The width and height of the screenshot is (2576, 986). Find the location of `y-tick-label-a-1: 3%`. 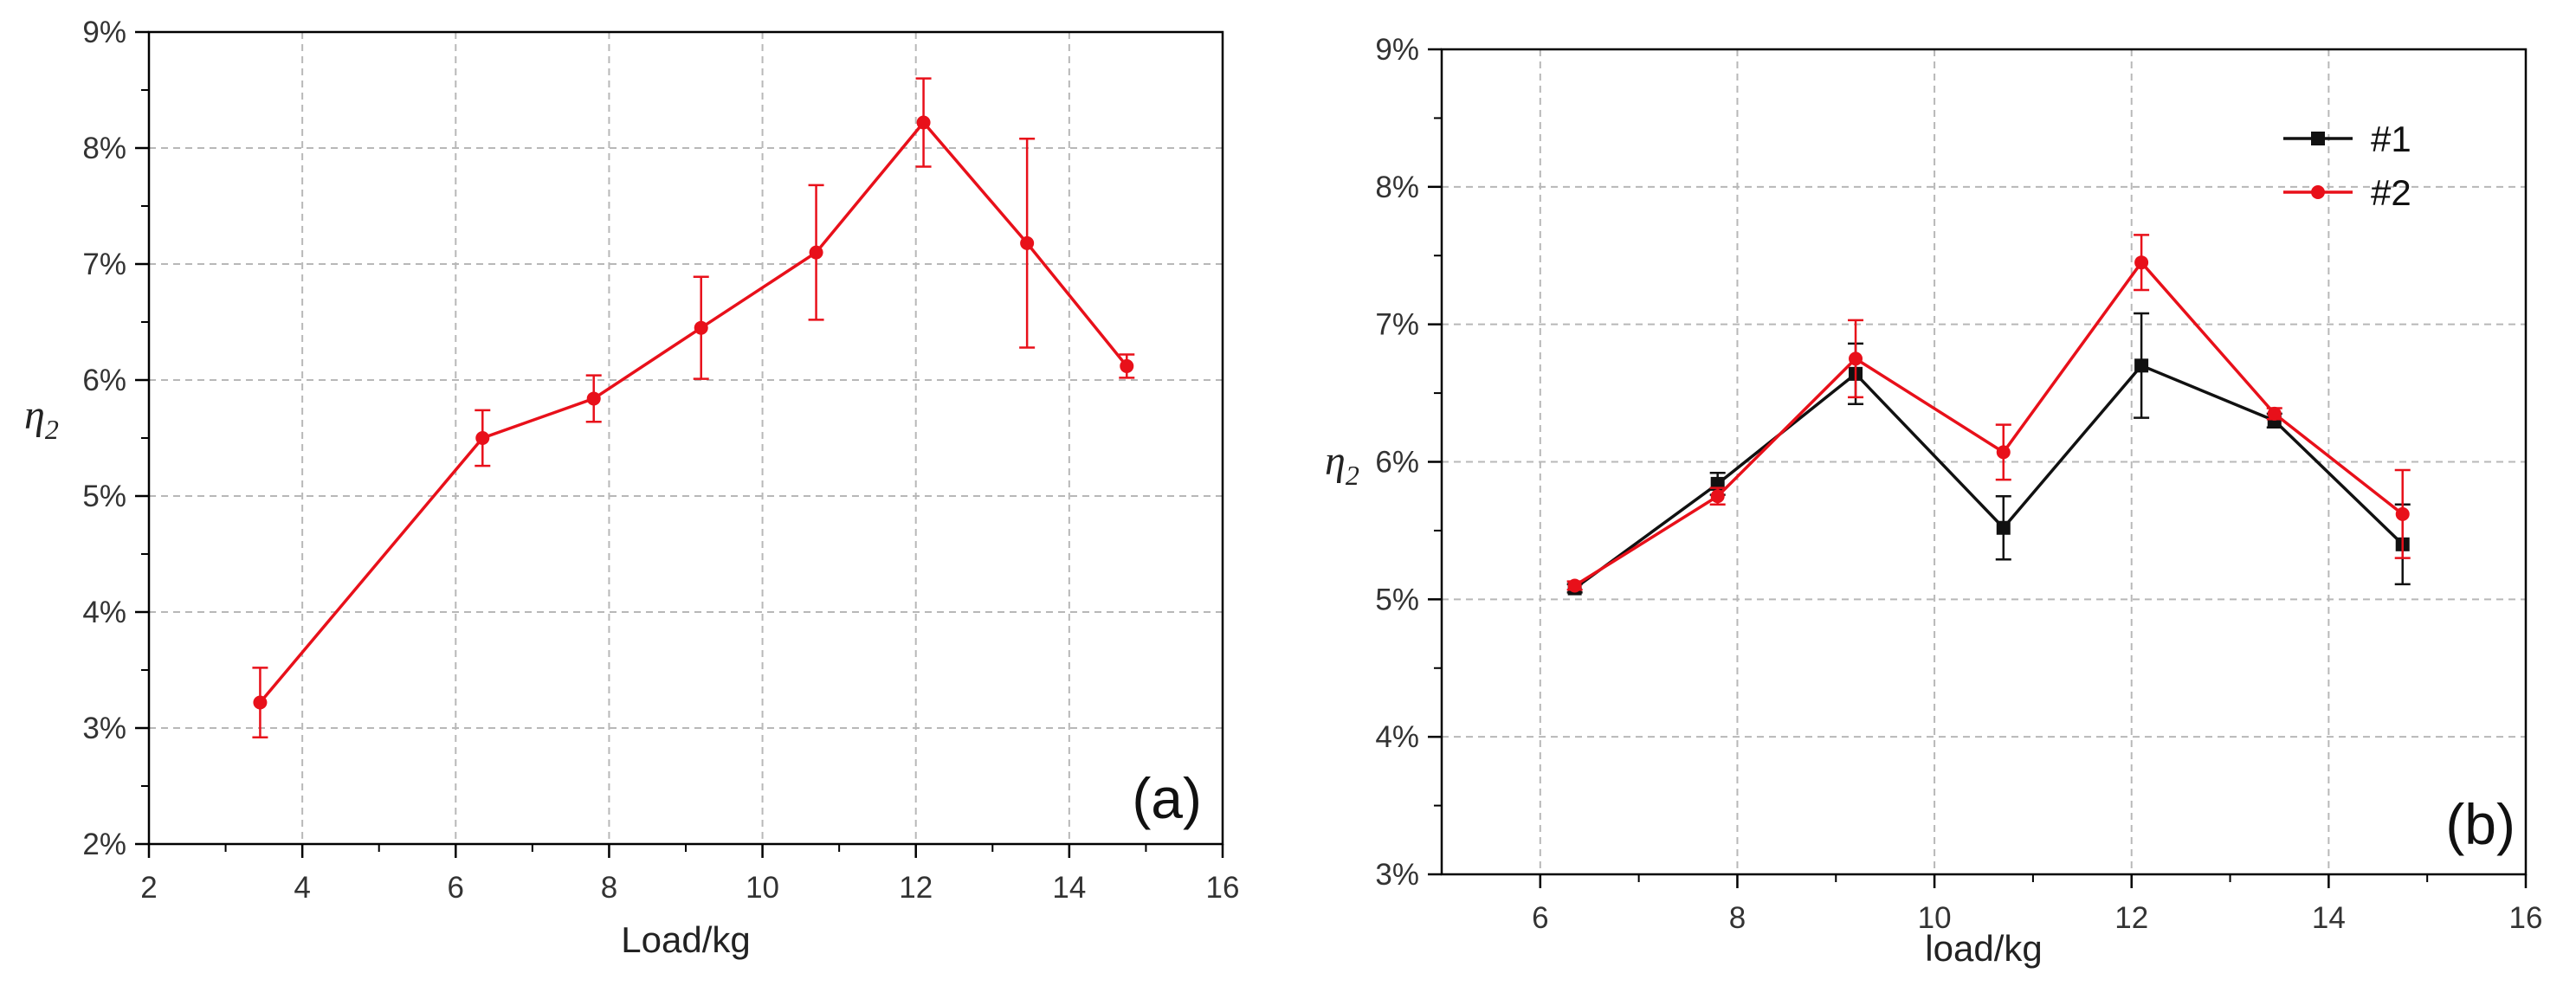

y-tick-label-a-1: 3% is located at coordinates (104, 728).